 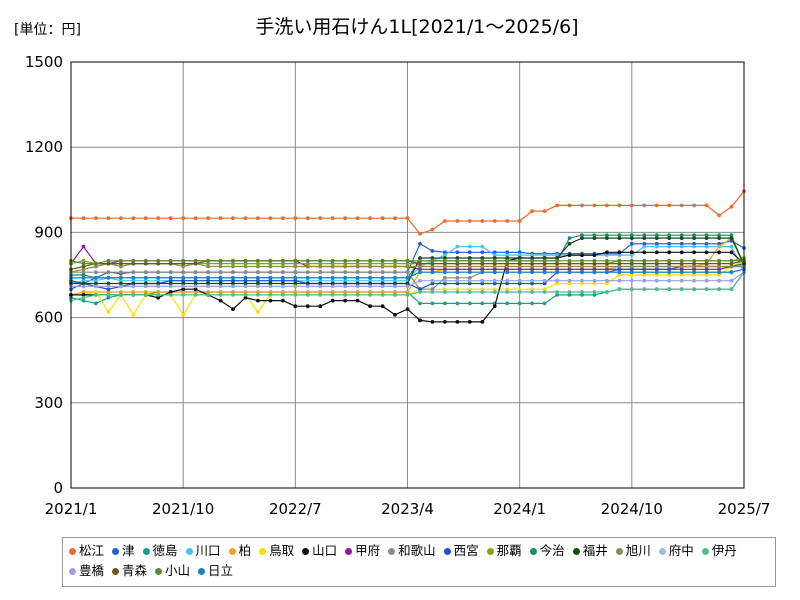 What do you see at coordinates (519, 509) in the screenshot?
I see `x-tick-label: 2024/1` at bounding box center [519, 509].